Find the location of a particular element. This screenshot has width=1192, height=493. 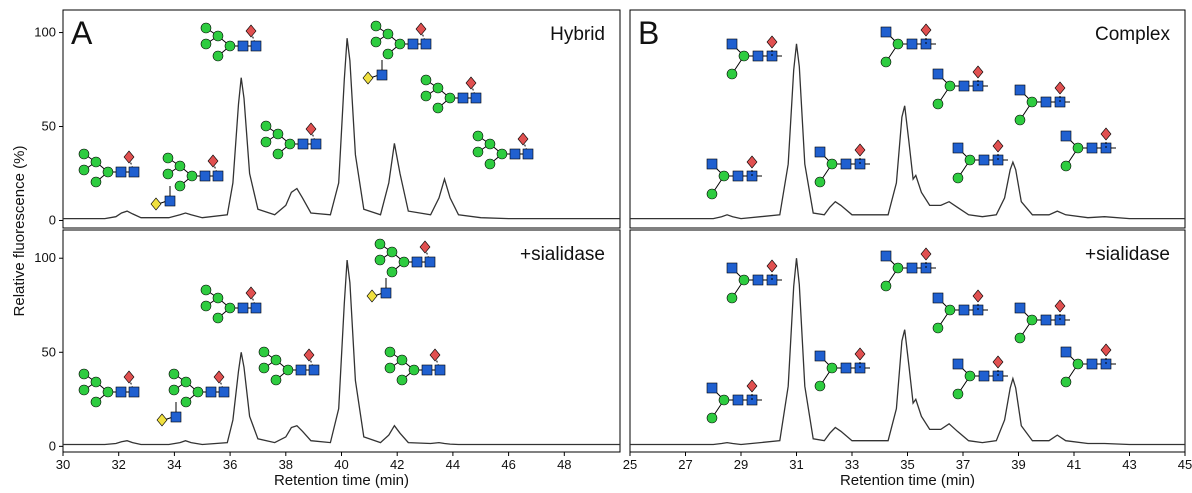

x-tick-label: 37 is located at coordinates (963, 464).